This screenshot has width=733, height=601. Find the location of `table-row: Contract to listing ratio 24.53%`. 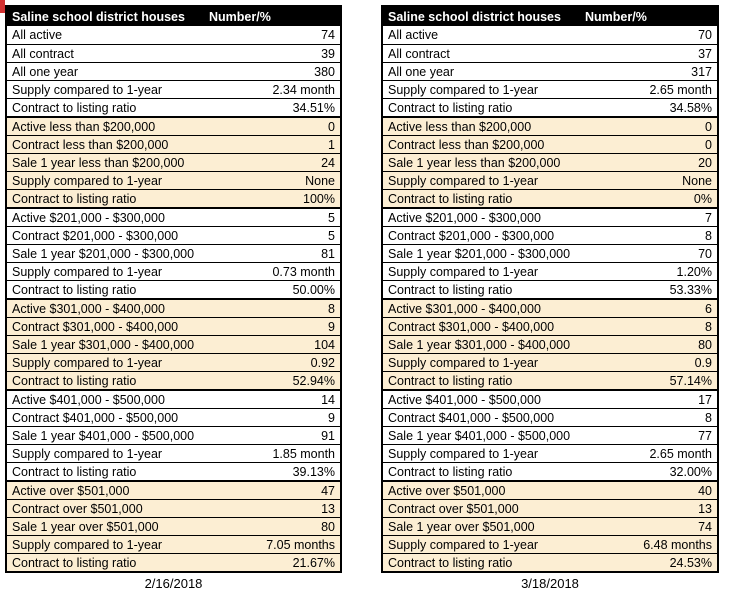

table-row: Contract to listing ratio 24.53% is located at coordinates (550, 562).